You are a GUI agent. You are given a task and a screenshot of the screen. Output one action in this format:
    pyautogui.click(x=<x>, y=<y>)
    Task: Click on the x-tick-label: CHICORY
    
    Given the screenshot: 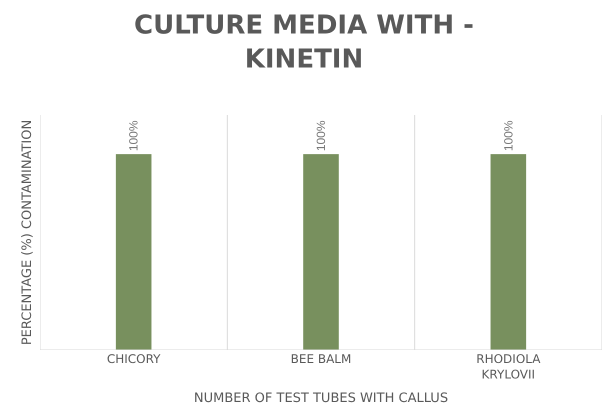 What is the action you would take?
    pyautogui.click(x=134, y=359)
    